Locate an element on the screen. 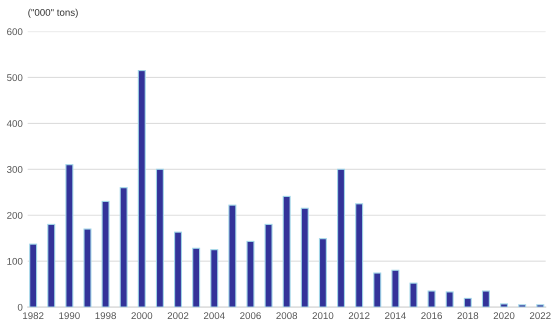  x-tick-label: 2010 is located at coordinates (323, 316).